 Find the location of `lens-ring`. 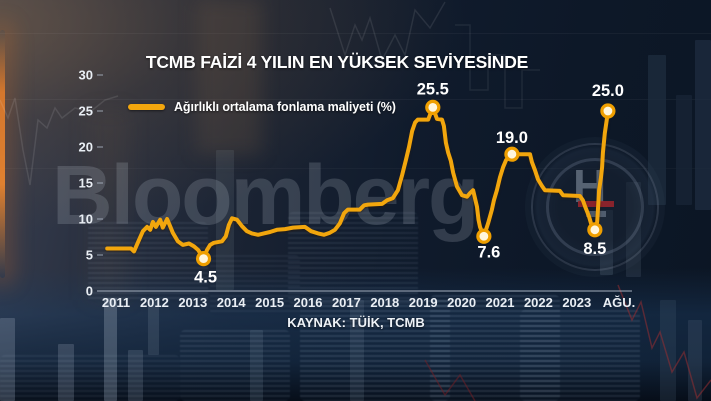

lens-ring is located at coordinates (595, 207).